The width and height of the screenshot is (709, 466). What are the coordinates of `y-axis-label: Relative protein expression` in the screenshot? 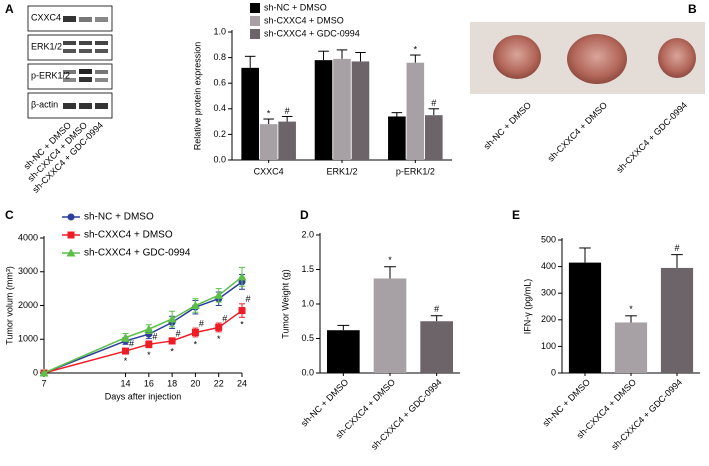 It's located at (197, 96).